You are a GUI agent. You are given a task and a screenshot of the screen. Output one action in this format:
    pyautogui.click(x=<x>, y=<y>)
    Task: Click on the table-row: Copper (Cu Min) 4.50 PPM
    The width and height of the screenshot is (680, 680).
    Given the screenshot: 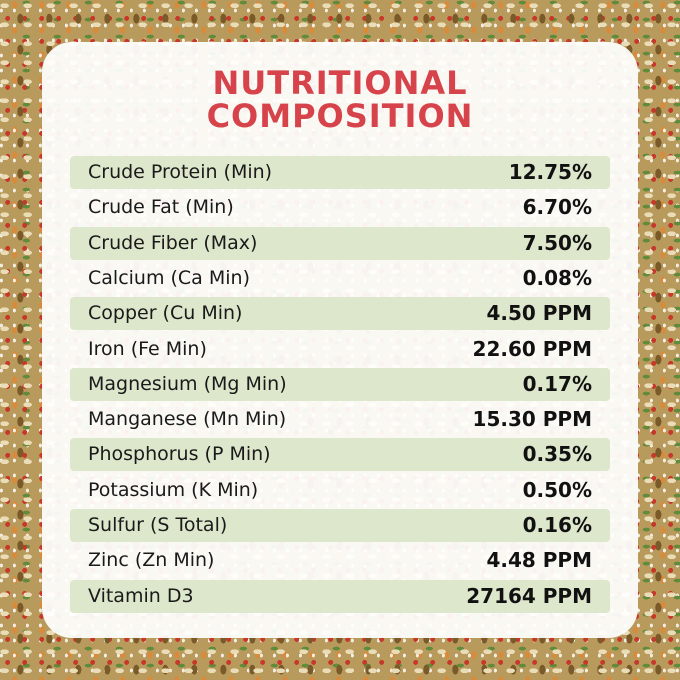 What is the action you would take?
    pyautogui.click(x=340, y=314)
    